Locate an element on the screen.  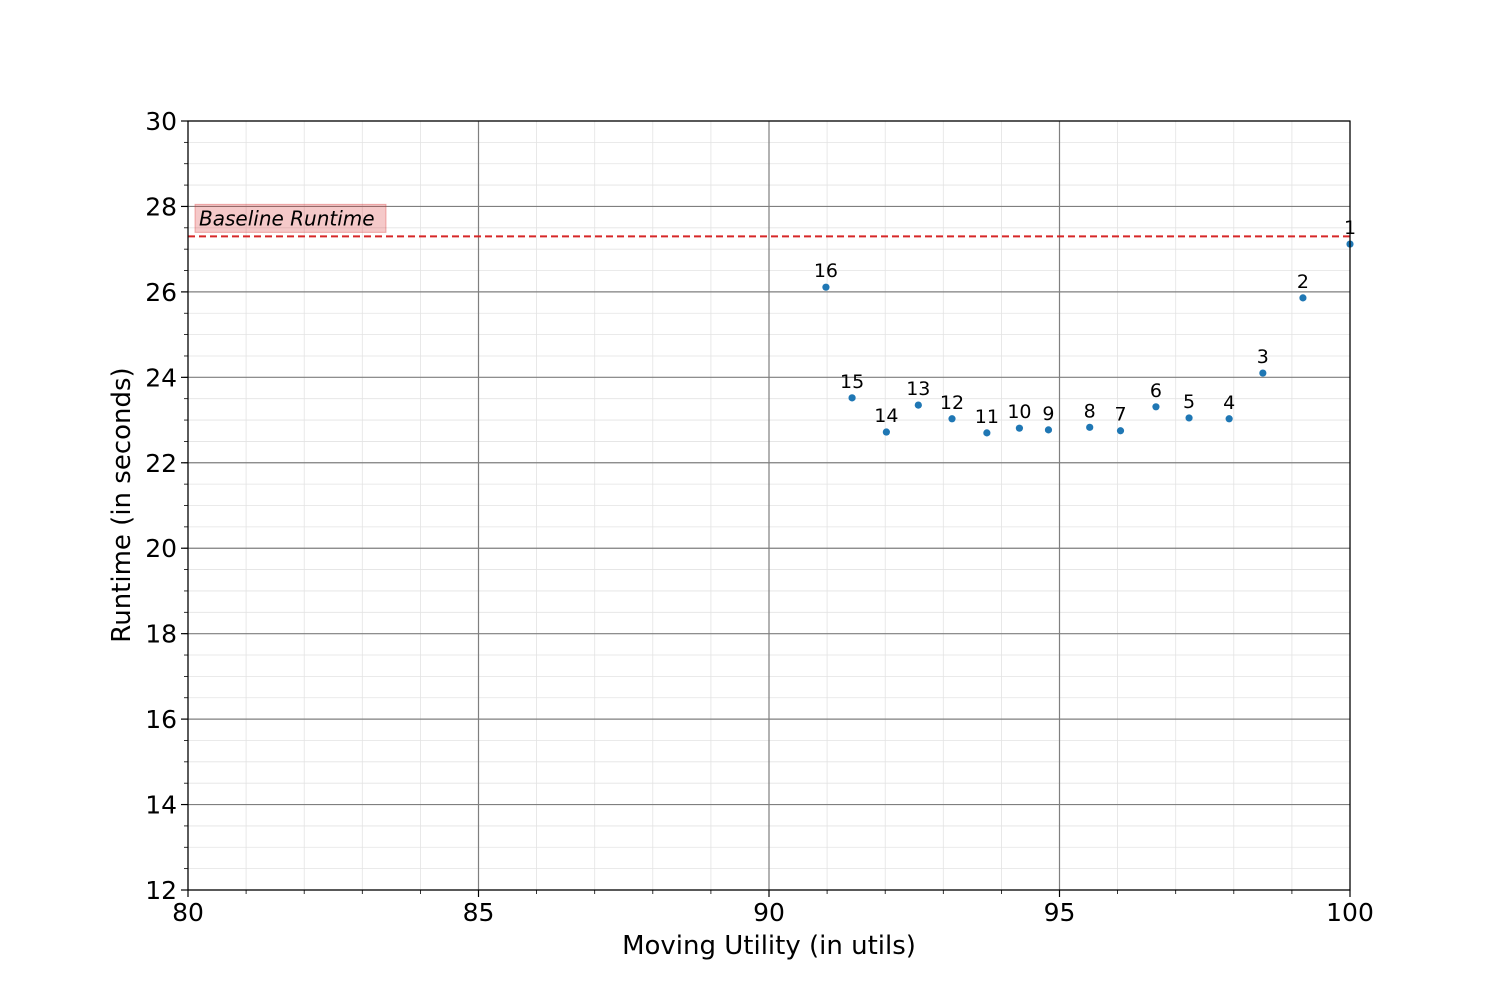
point-label: 5 is located at coordinates (1189, 402).